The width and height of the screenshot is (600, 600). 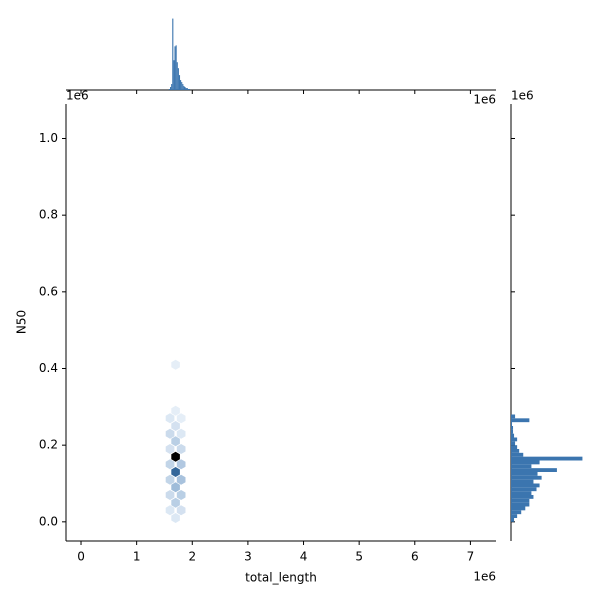 I want to click on x-tick-label: 0, so click(x=81, y=557).